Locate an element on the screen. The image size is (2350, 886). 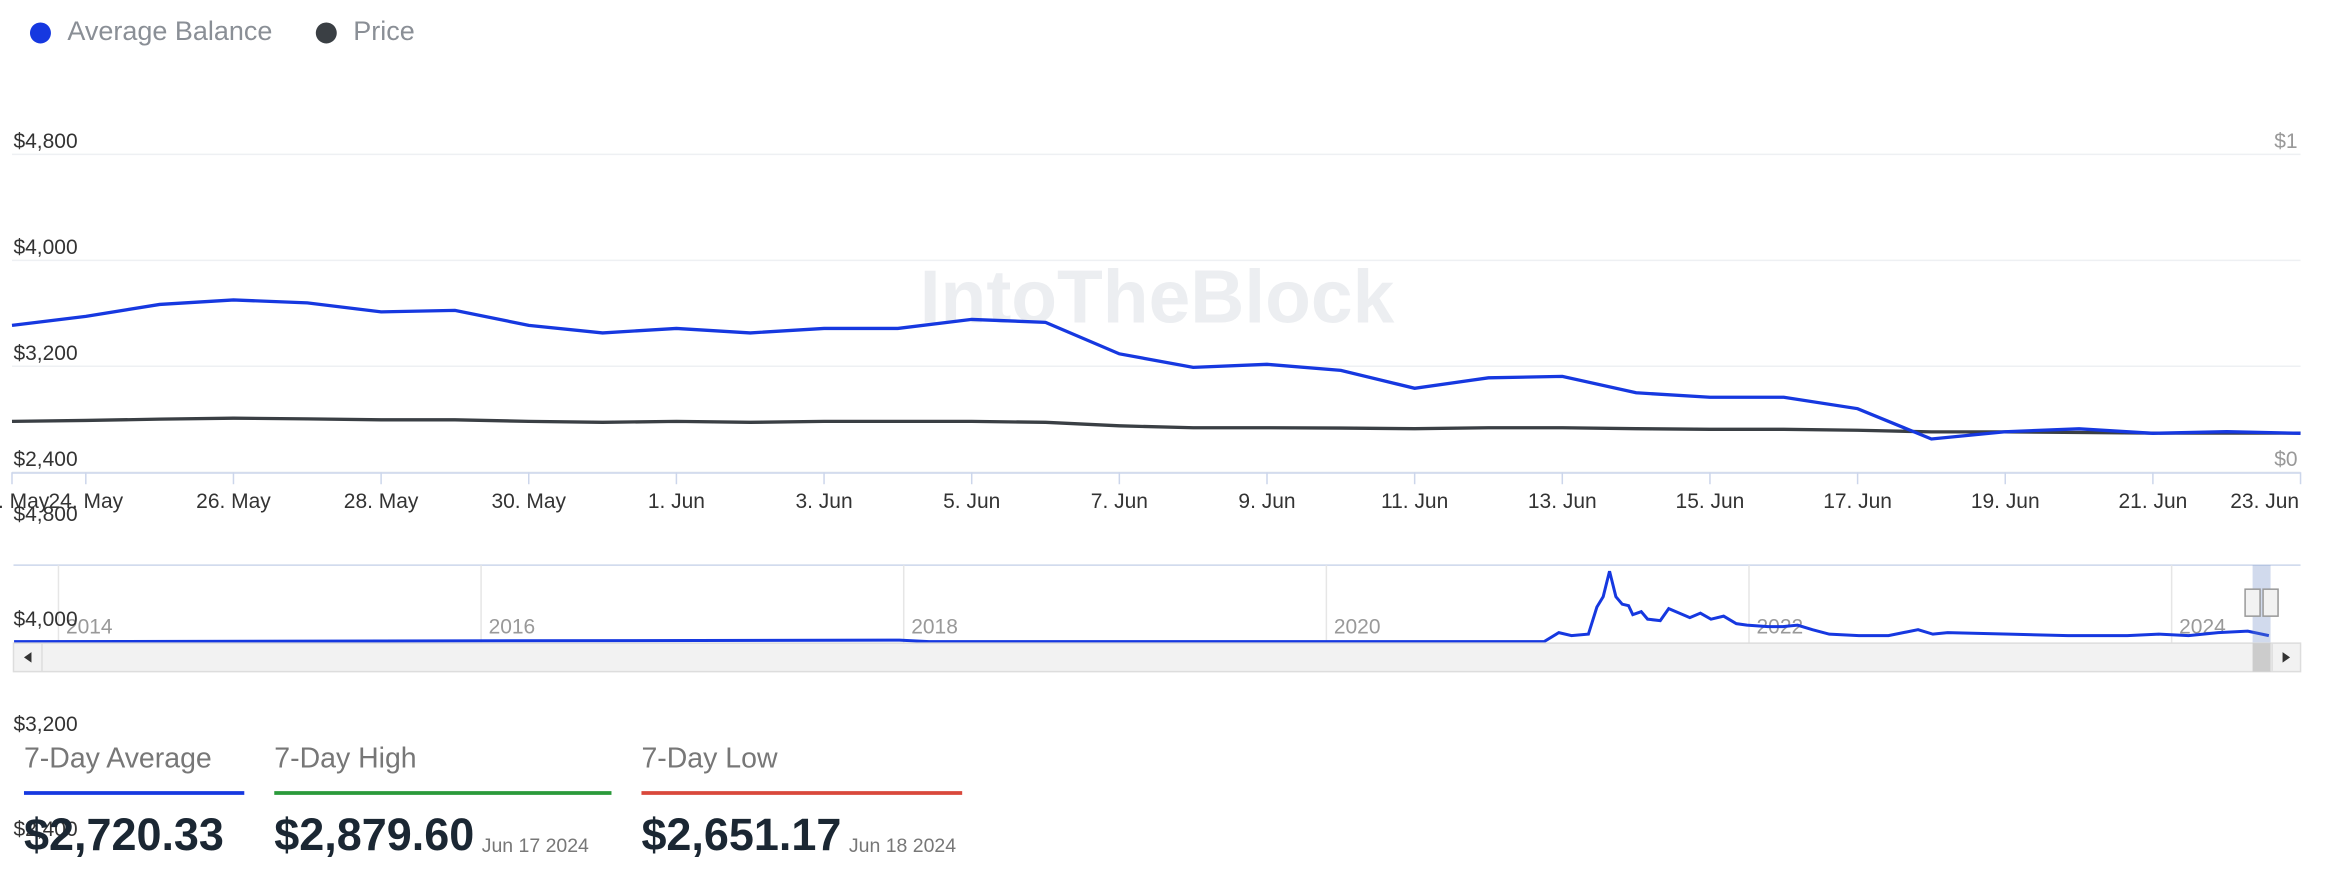
x-tick-label: 3. Jun is located at coordinates (823, 501).